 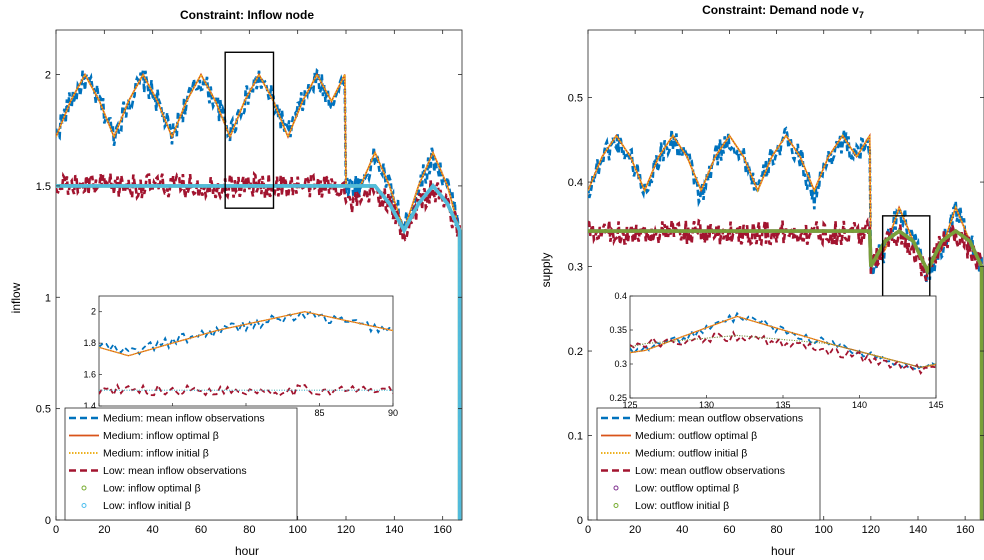 What do you see at coordinates (616, 505) in the screenshot?
I see `right-legend-entry-6-swatch` at bounding box center [616, 505].